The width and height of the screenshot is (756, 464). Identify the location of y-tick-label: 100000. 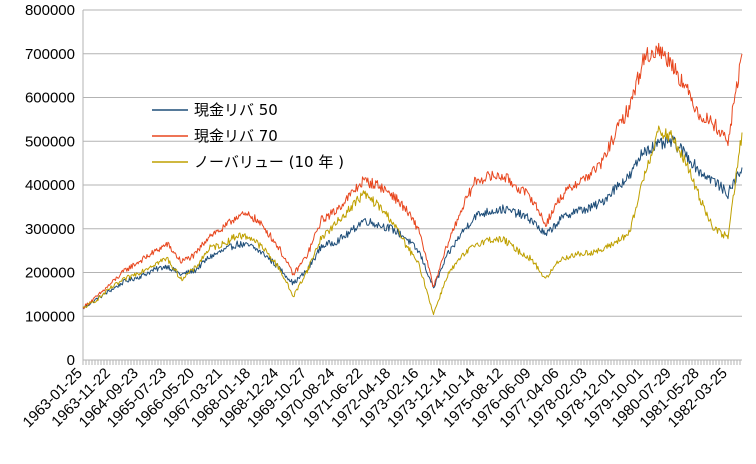
(50, 316).